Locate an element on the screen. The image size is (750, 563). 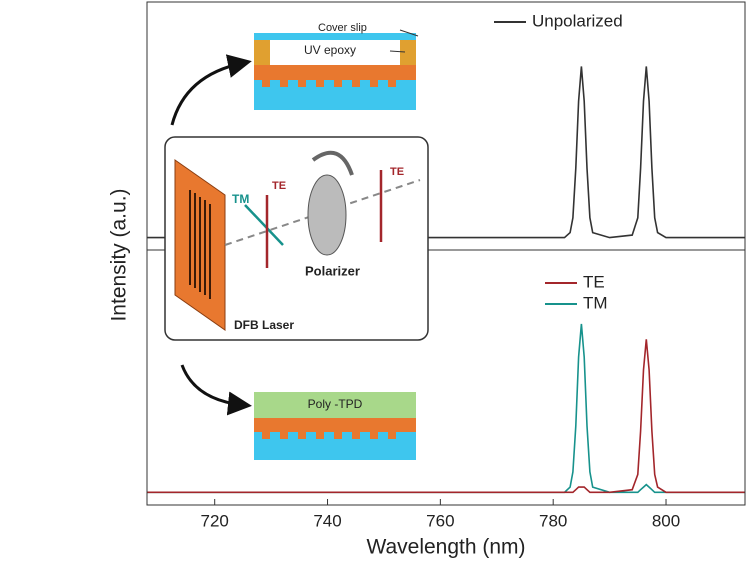
y-axis-label: Intensity (a.u.) is located at coordinates (119, 254).